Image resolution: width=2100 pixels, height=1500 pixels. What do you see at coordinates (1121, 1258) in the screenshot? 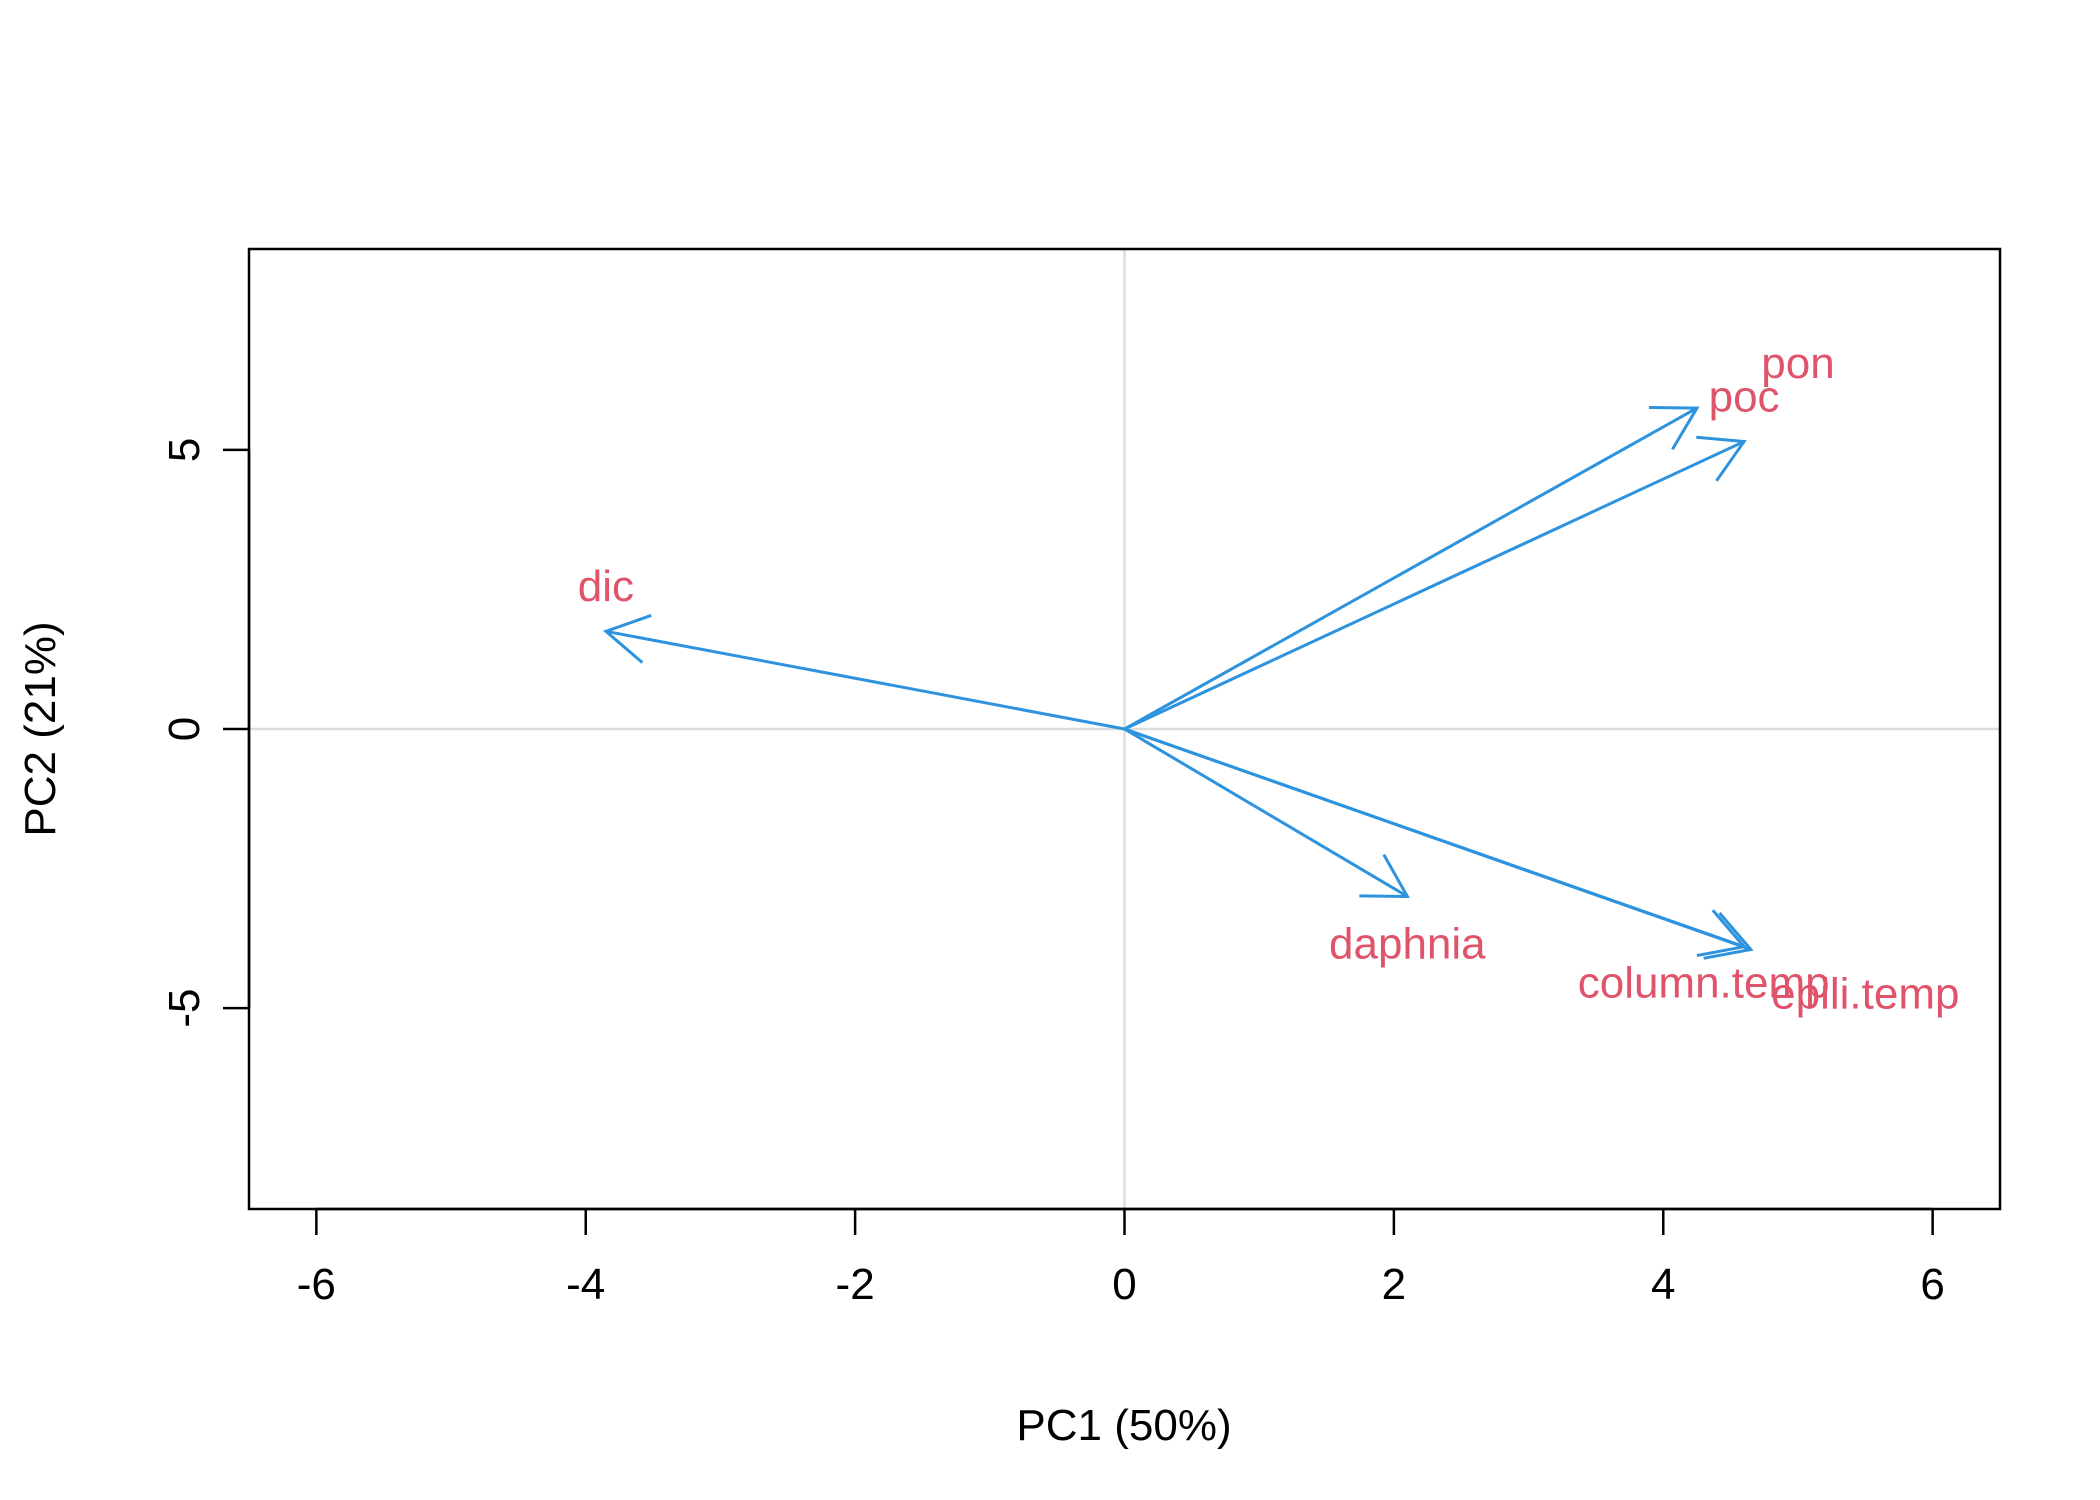
I see `x-axis: -6 -4 -2 0 2 4 6` at bounding box center [1121, 1258].